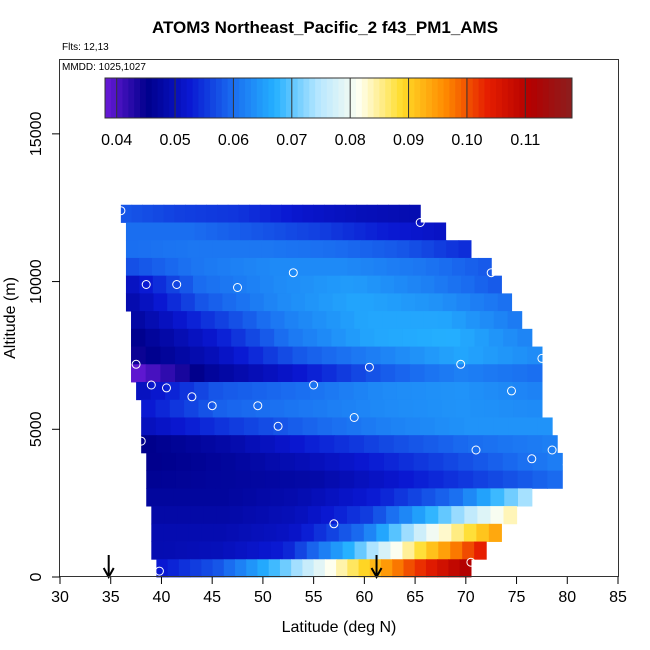 This screenshot has width=650, height=650. I want to click on x-tick-label: 55, so click(314, 597).